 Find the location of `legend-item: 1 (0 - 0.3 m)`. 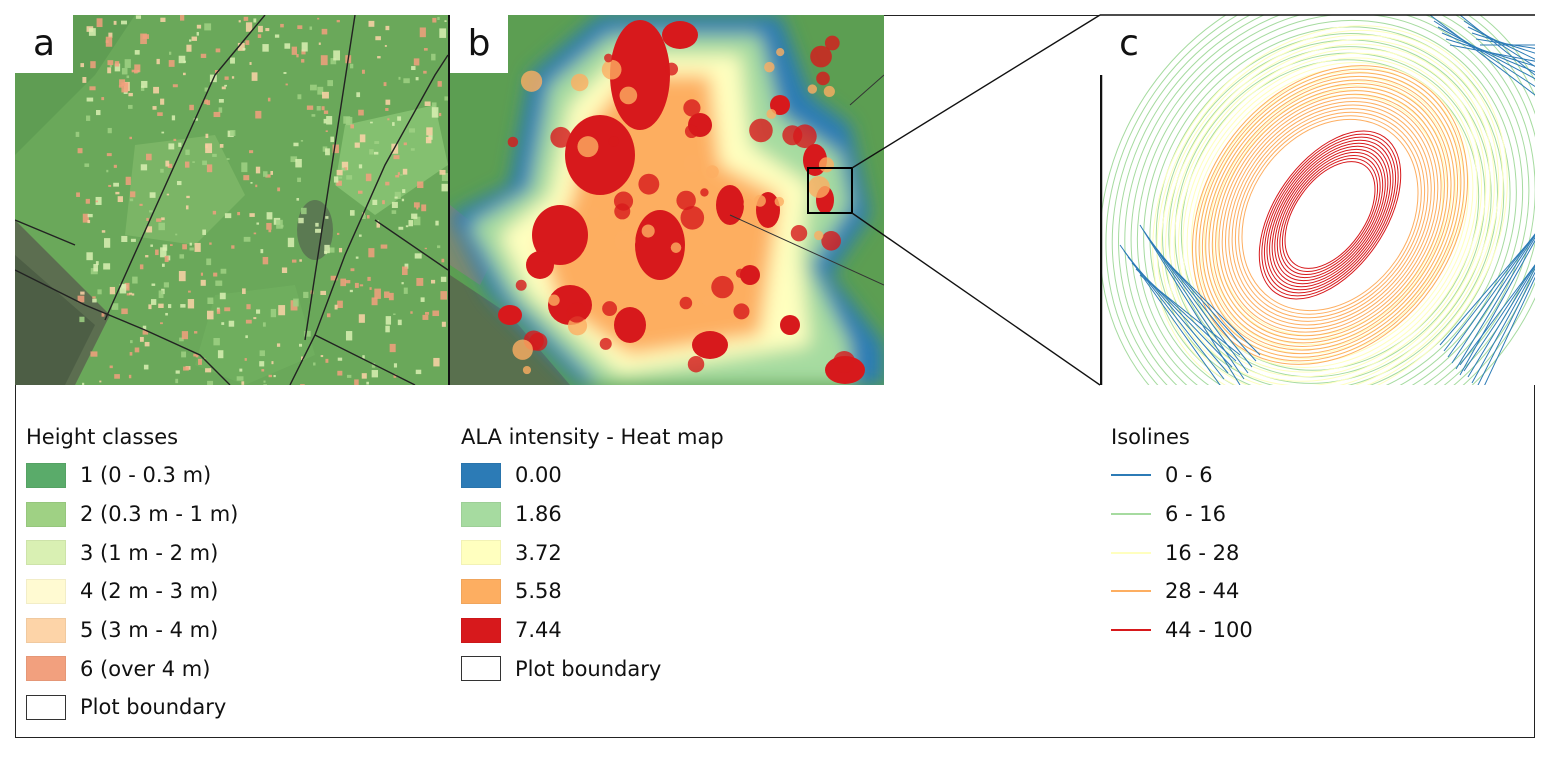

legend-item: 1 (0 - 0.3 m) is located at coordinates (132, 475).